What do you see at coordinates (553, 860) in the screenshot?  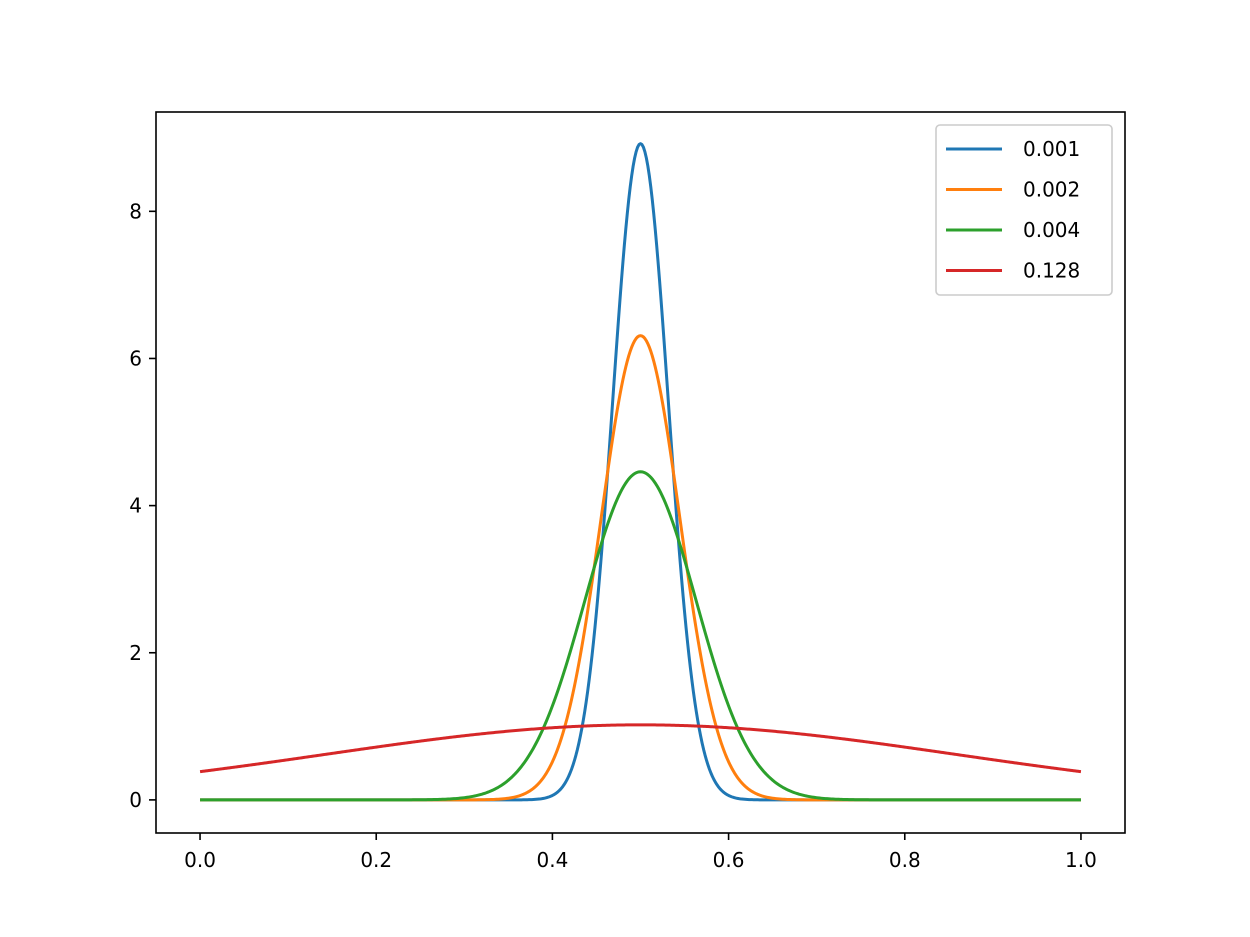 I see `x-tick-label: 0.4` at bounding box center [553, 860].